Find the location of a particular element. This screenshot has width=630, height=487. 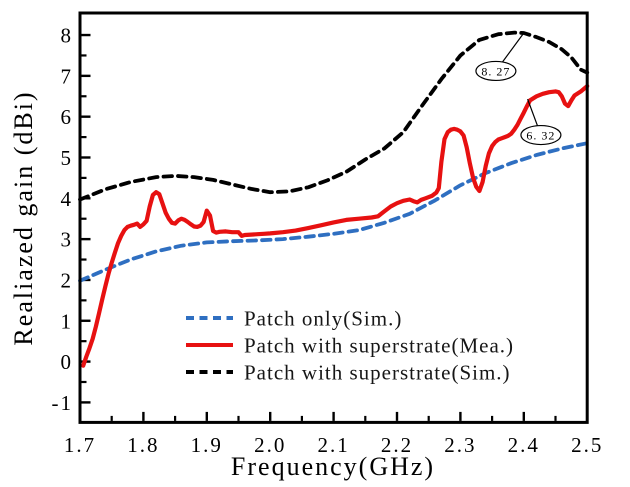

callout-label: 6. 32 is located at coordinates (540, 136).